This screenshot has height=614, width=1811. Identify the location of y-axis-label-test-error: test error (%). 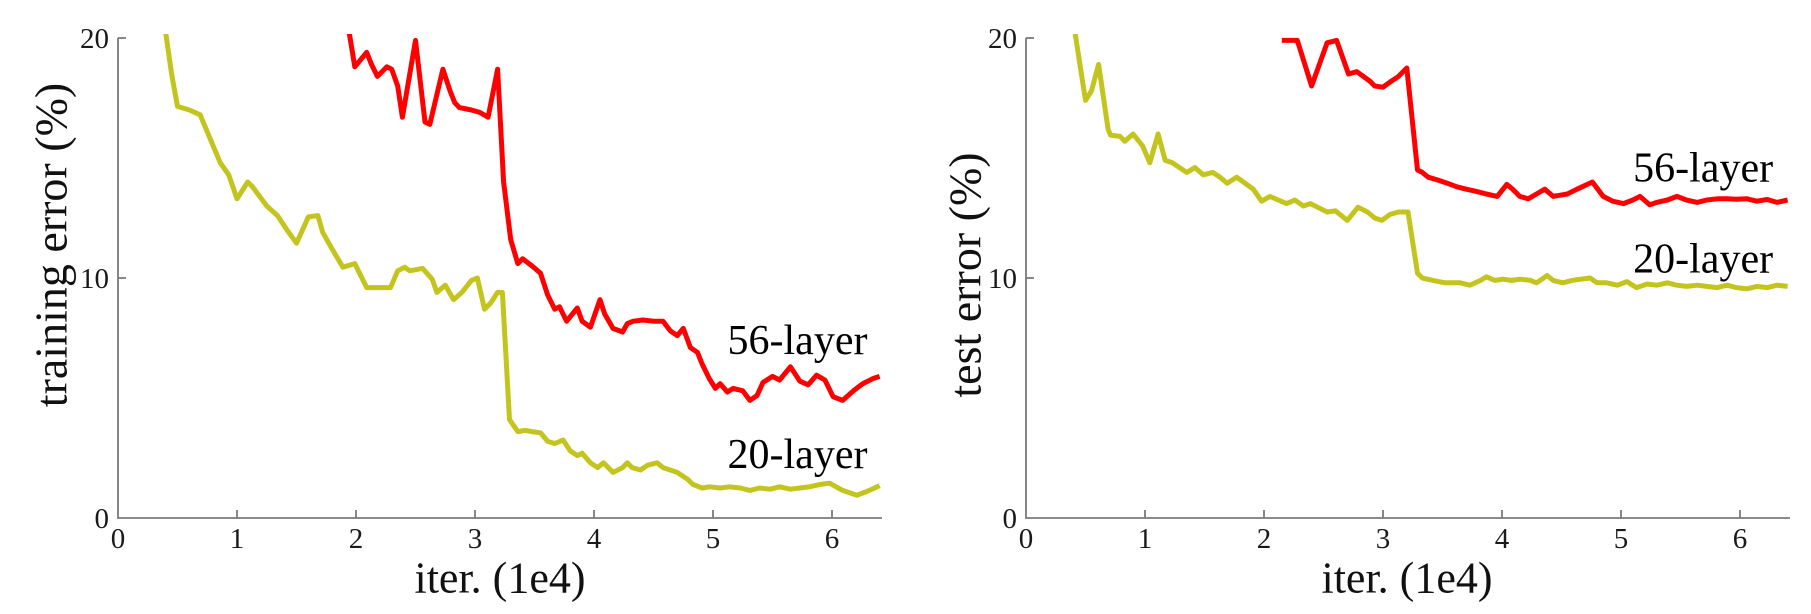
(965, 275).